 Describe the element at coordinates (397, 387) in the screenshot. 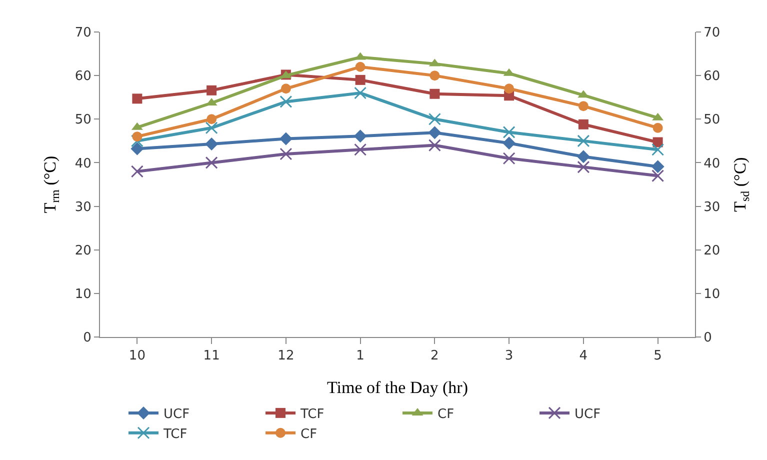

I see `x-axis-title: Time of the Day (hr)` at that location.